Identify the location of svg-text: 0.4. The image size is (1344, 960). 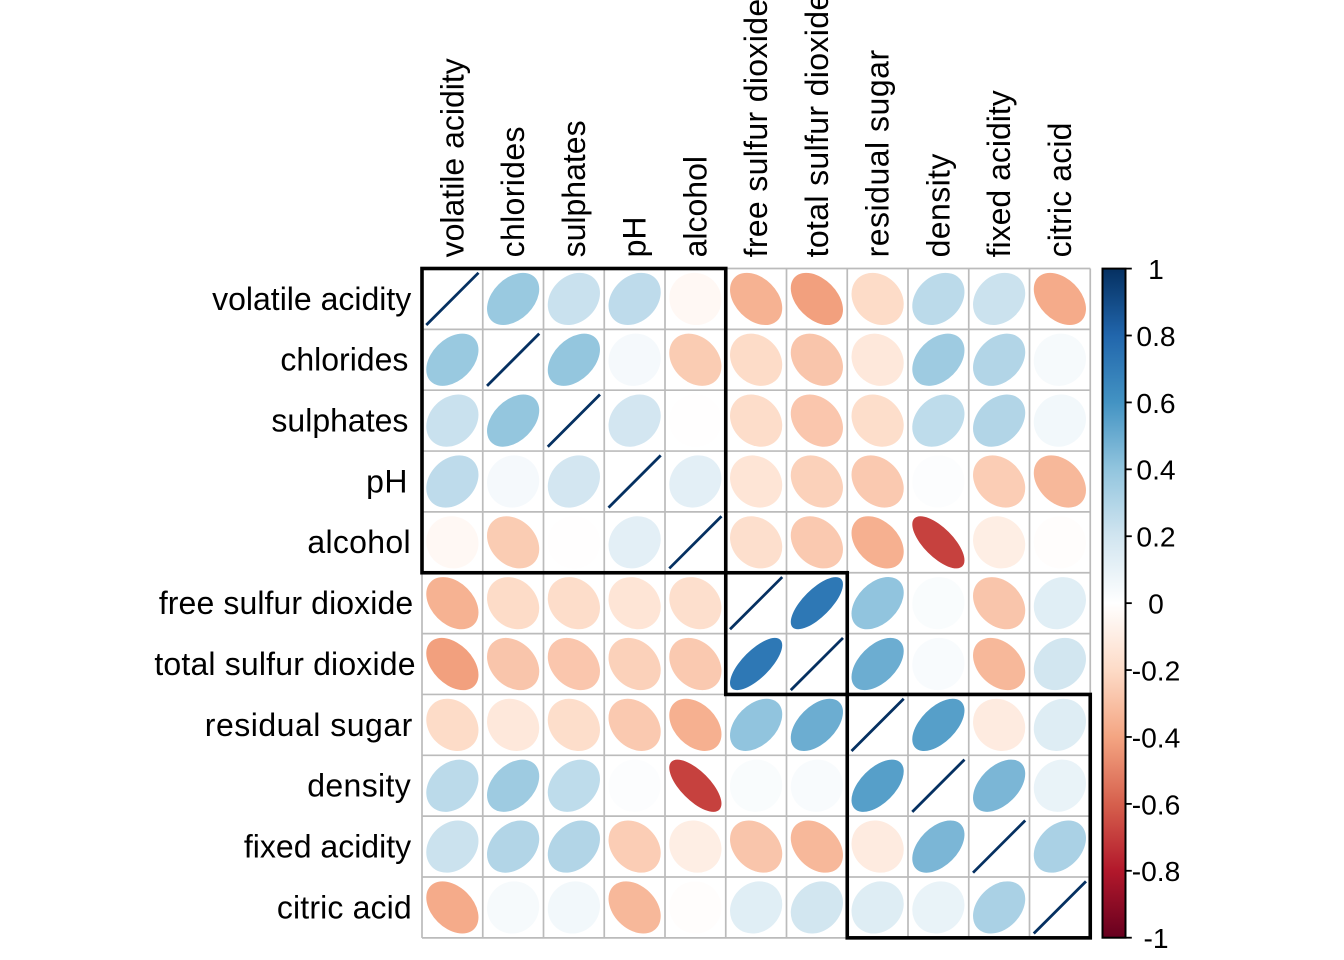
(1155, 470).